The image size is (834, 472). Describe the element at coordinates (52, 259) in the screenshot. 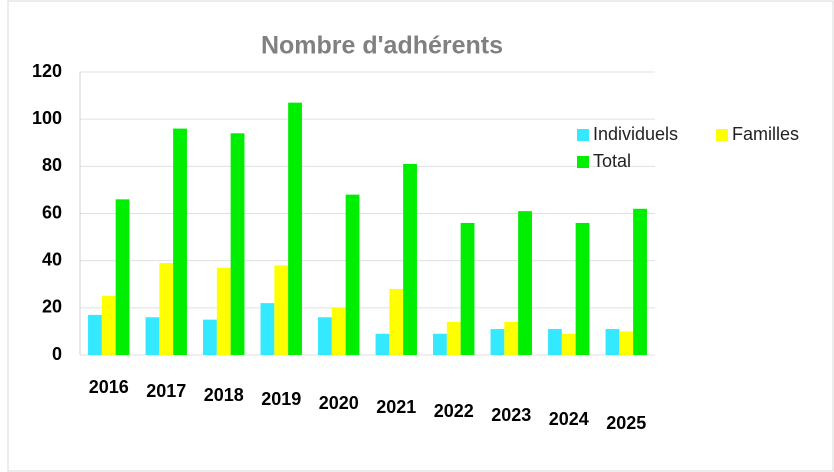

I see `y-tick-label: 40` at that location.